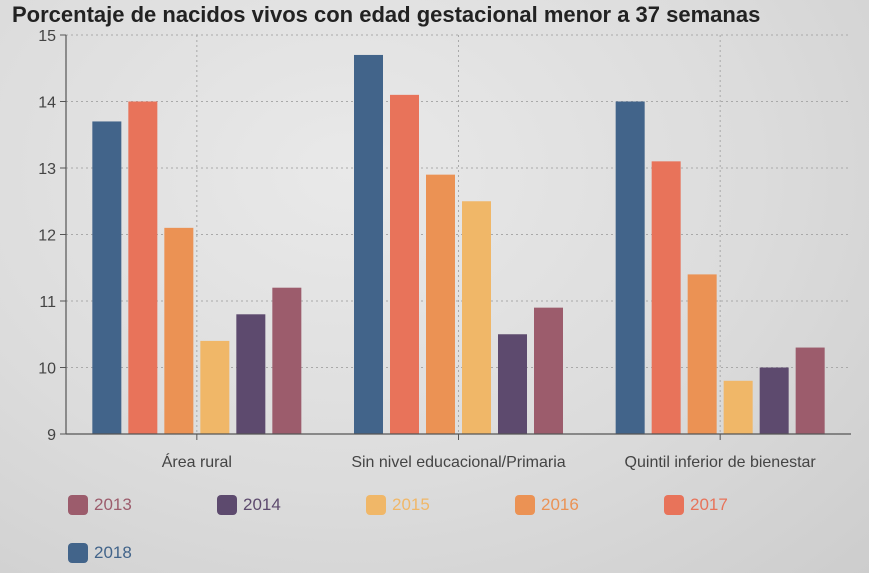 The image size is (869, 573). Describe the element at coordinates (47, 236) in the screenshot. I see `y-tick-label: 12` at that location.